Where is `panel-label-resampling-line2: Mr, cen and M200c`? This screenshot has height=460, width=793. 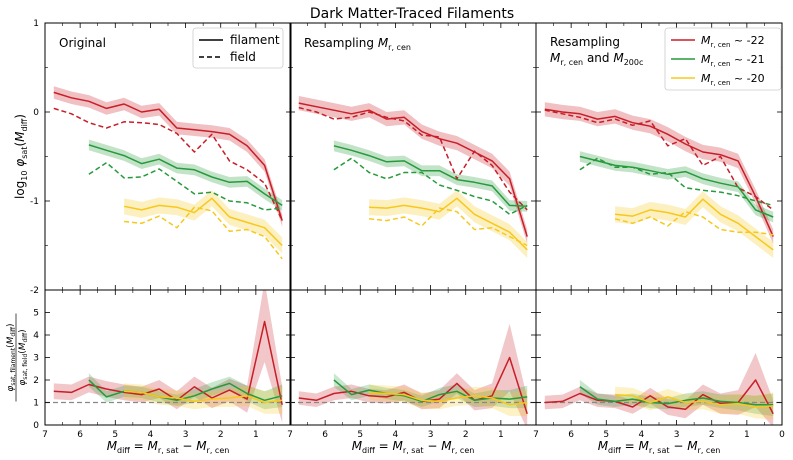
panel-label-resampling-line2: Mr, cen and M200c is located at coordinates (596, 59).